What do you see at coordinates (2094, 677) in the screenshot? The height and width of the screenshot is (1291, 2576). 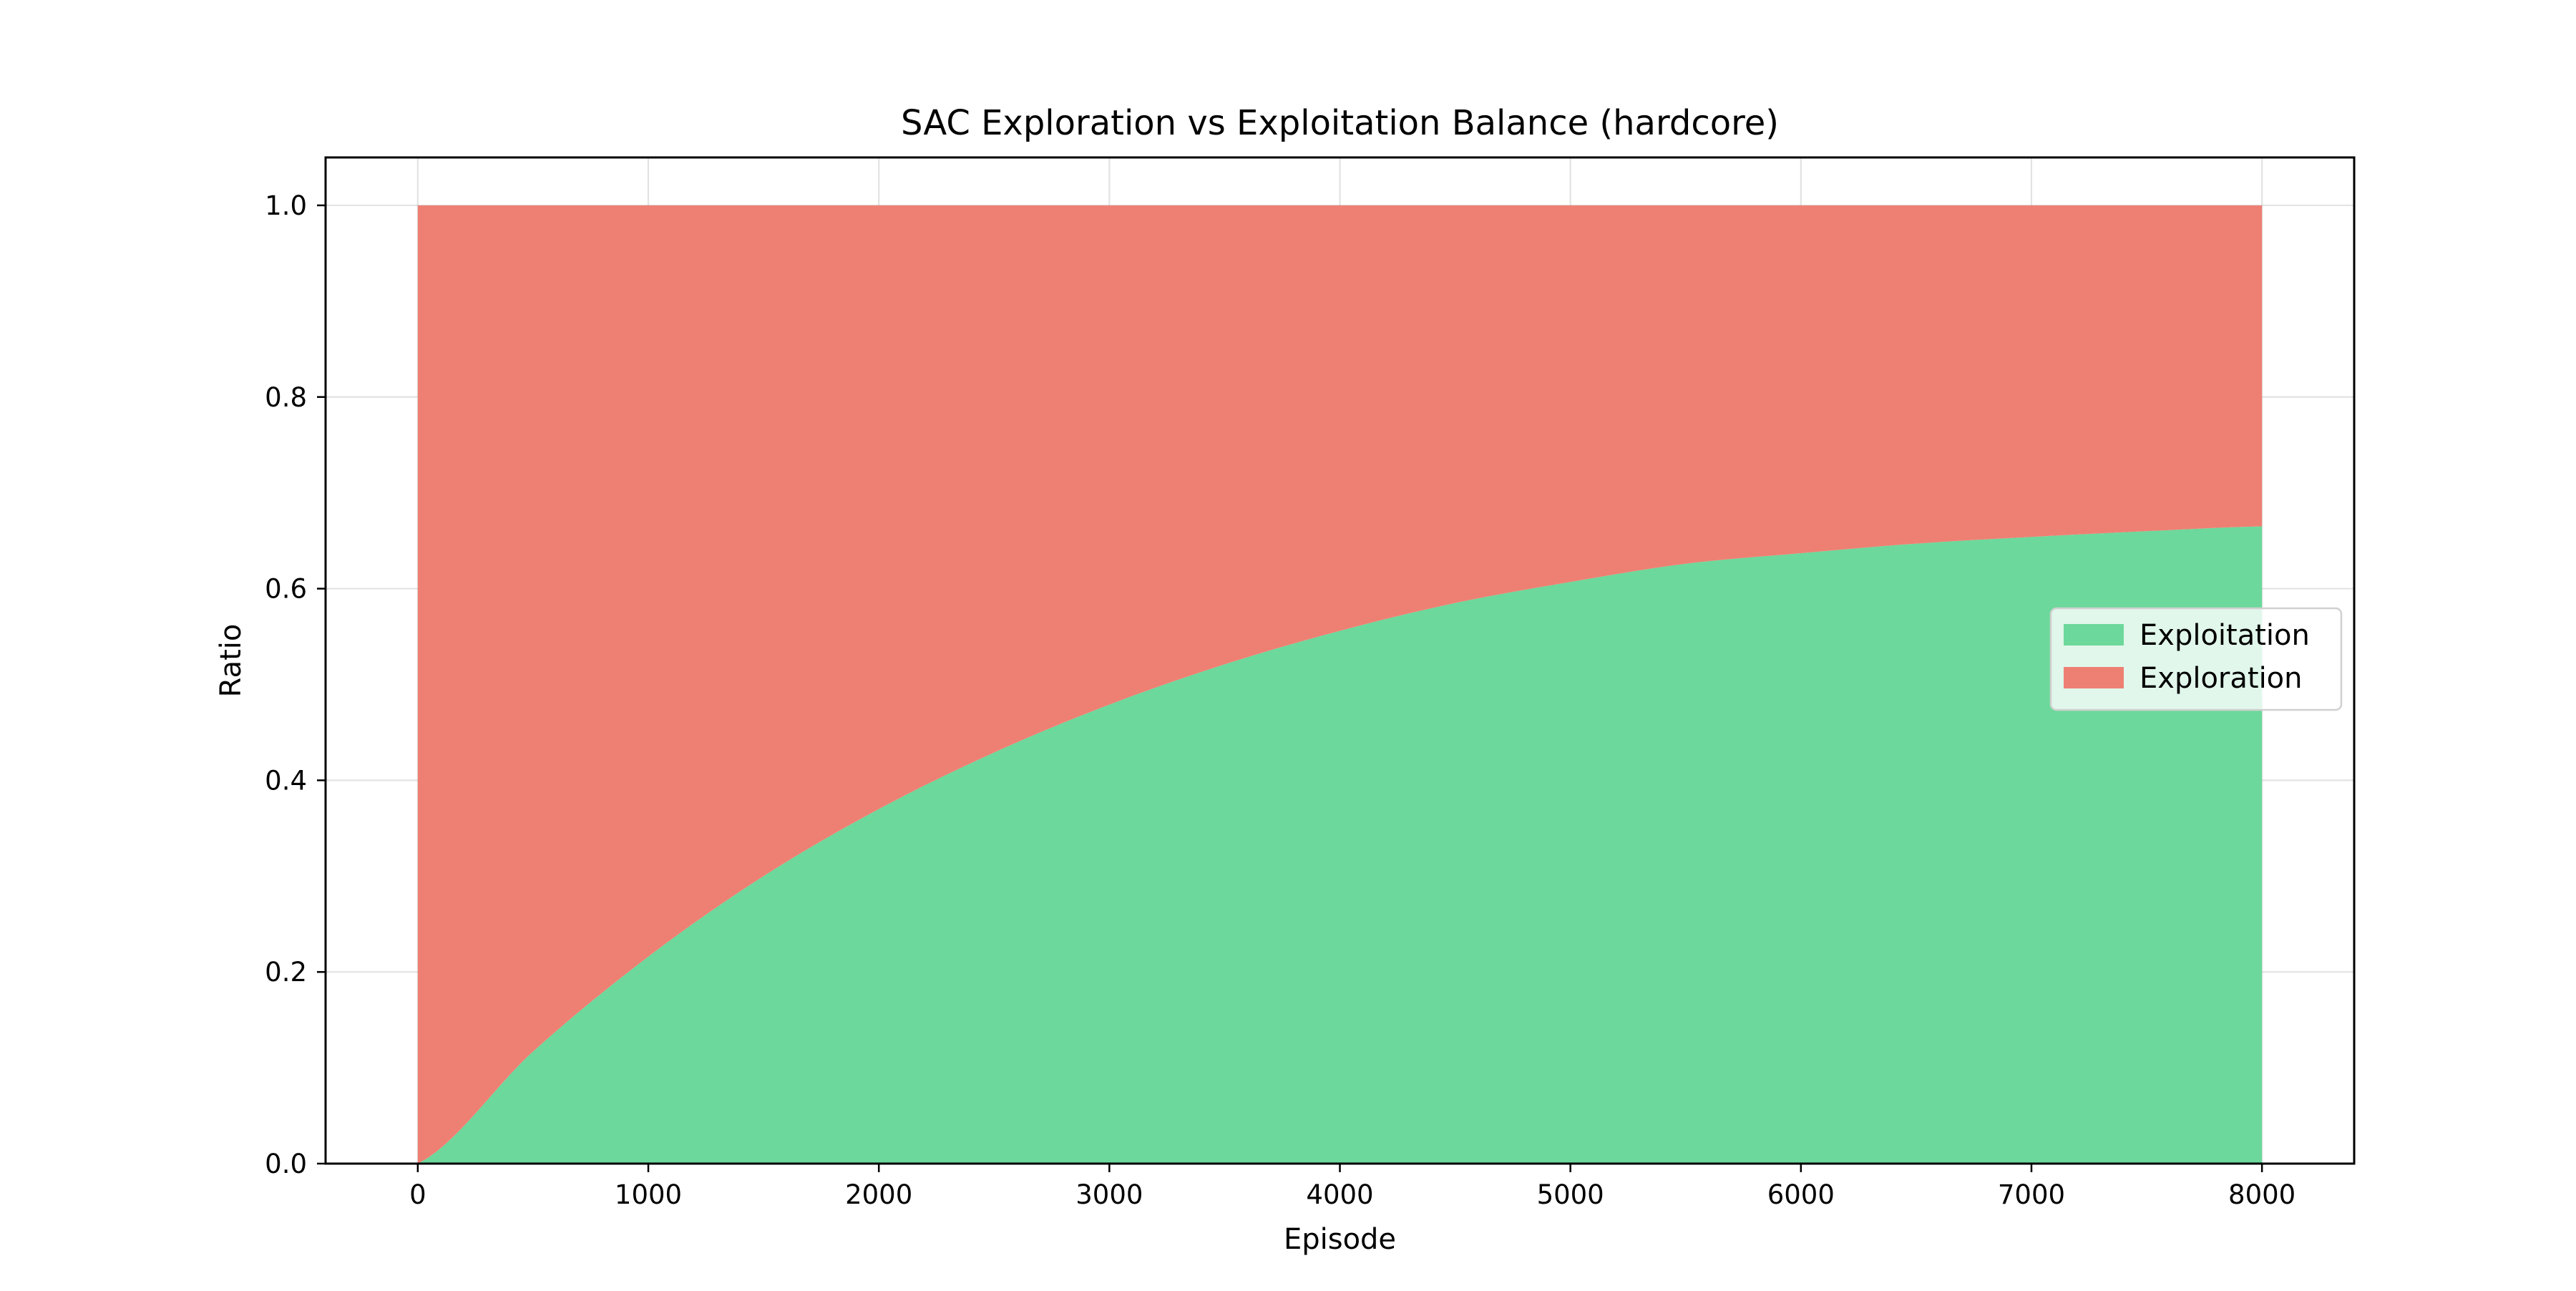 I see `legend-swatch-exploration` at bounding box center [2094, 677].